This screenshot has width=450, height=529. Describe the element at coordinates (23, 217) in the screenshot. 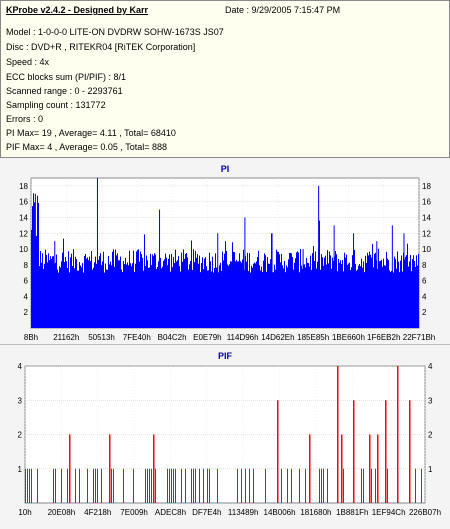

I see `y-tick-label-left: 14` at that location.